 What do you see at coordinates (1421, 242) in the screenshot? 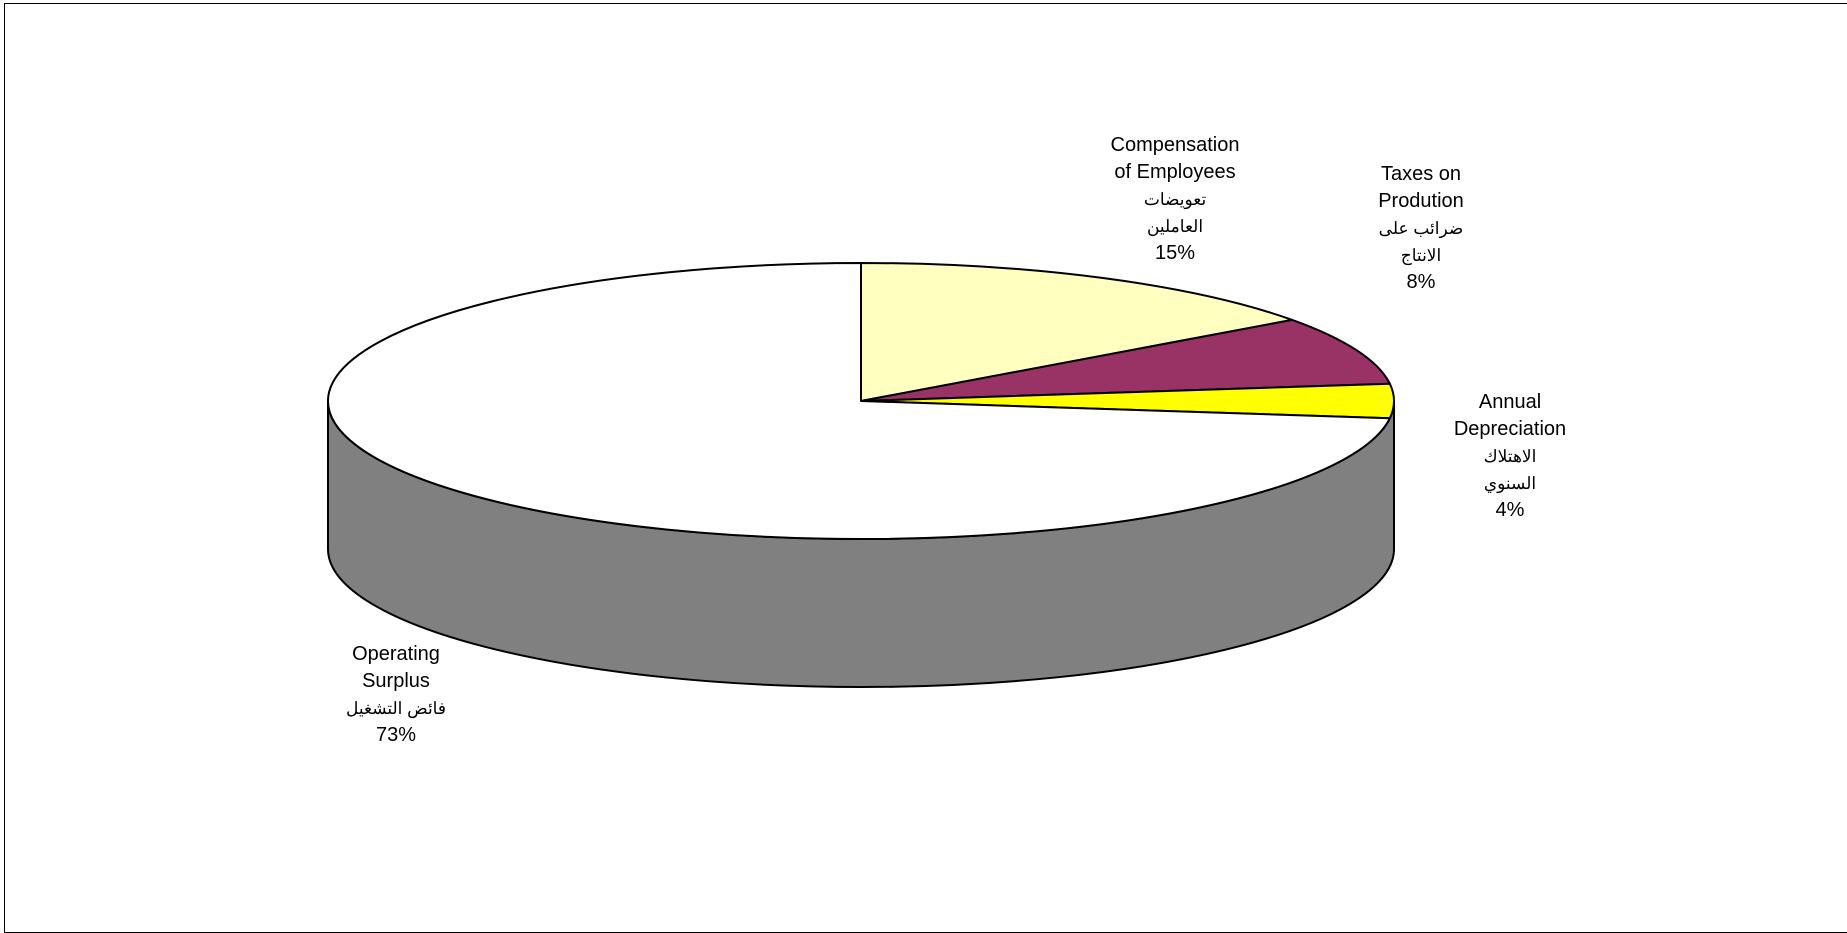
I see `label-taxes-ar: ضرائب على الانتاج` at bounding box center [1421, 242].